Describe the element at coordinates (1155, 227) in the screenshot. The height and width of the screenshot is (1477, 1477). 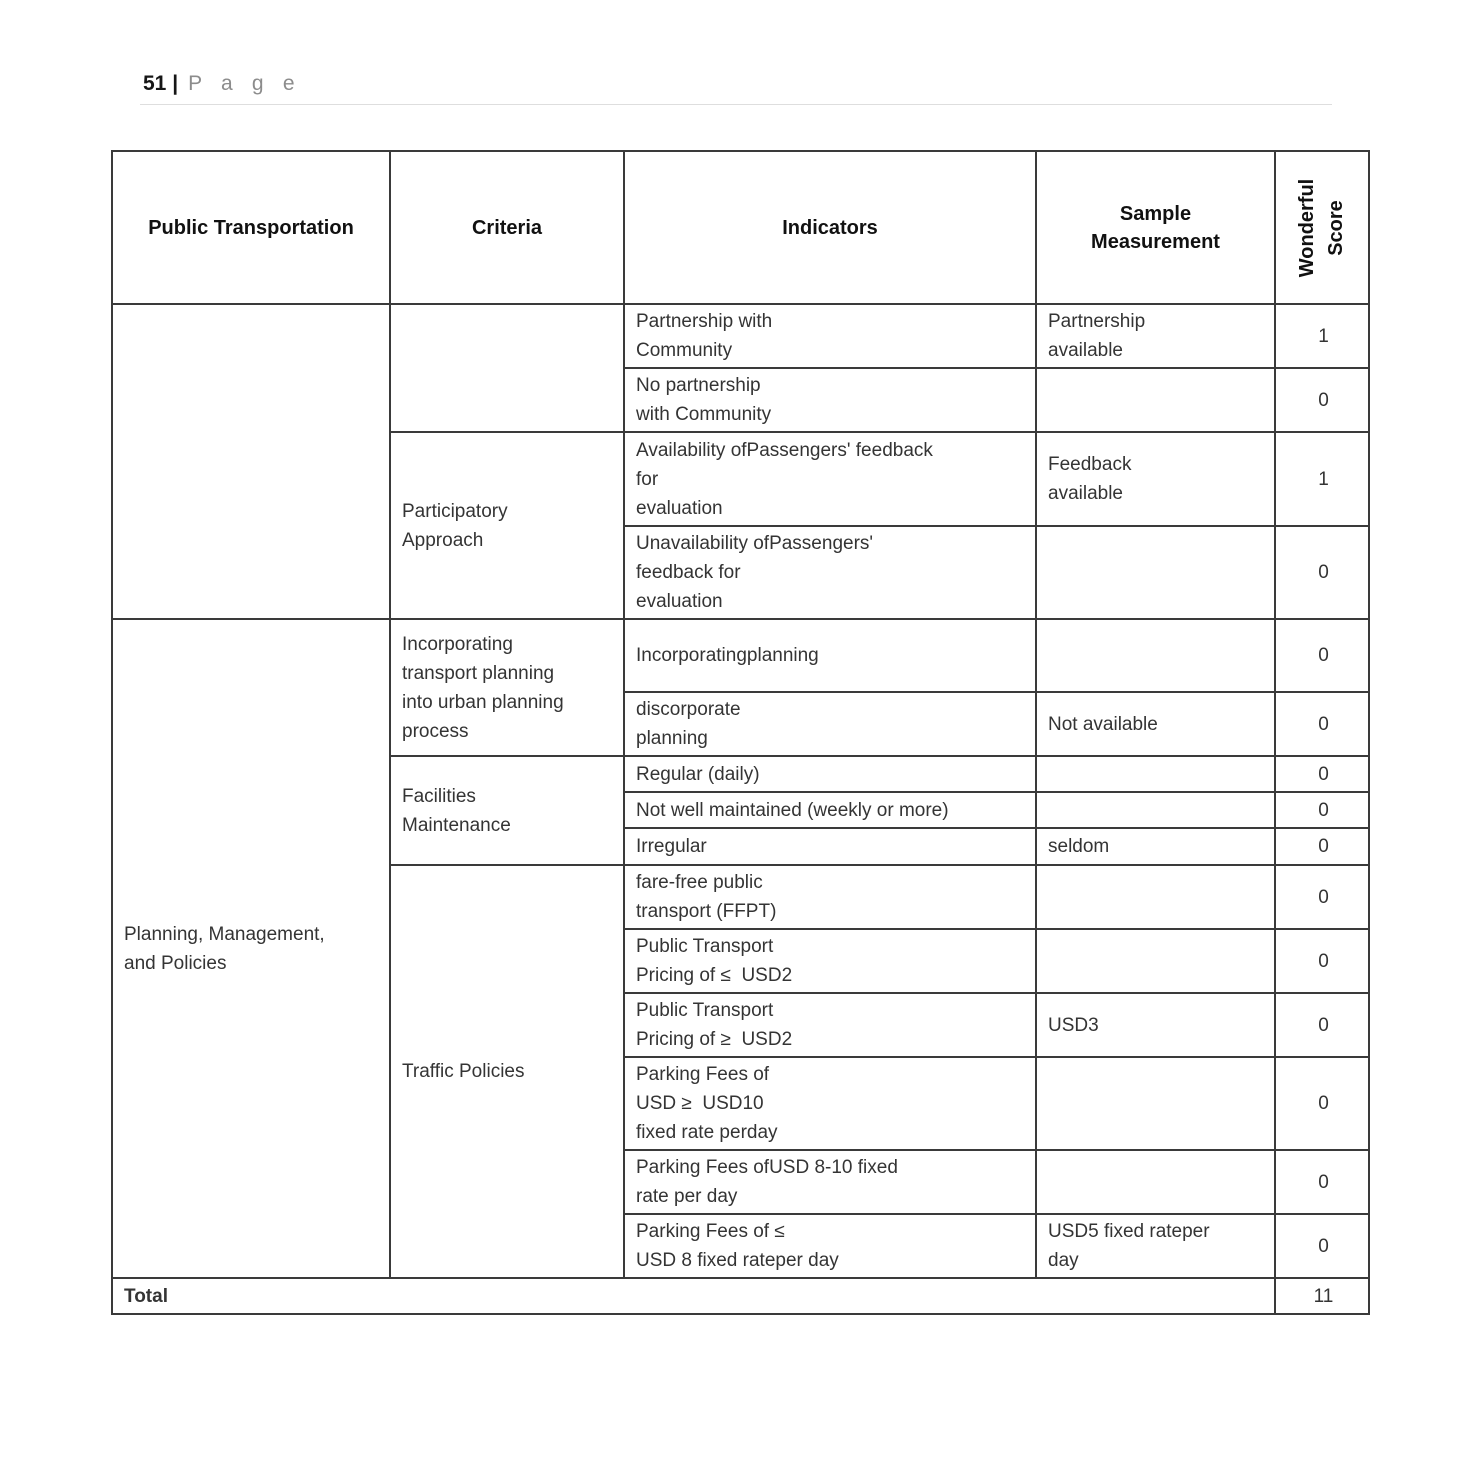
I see `header-sample-measurement: Sample Measurement` at that location.